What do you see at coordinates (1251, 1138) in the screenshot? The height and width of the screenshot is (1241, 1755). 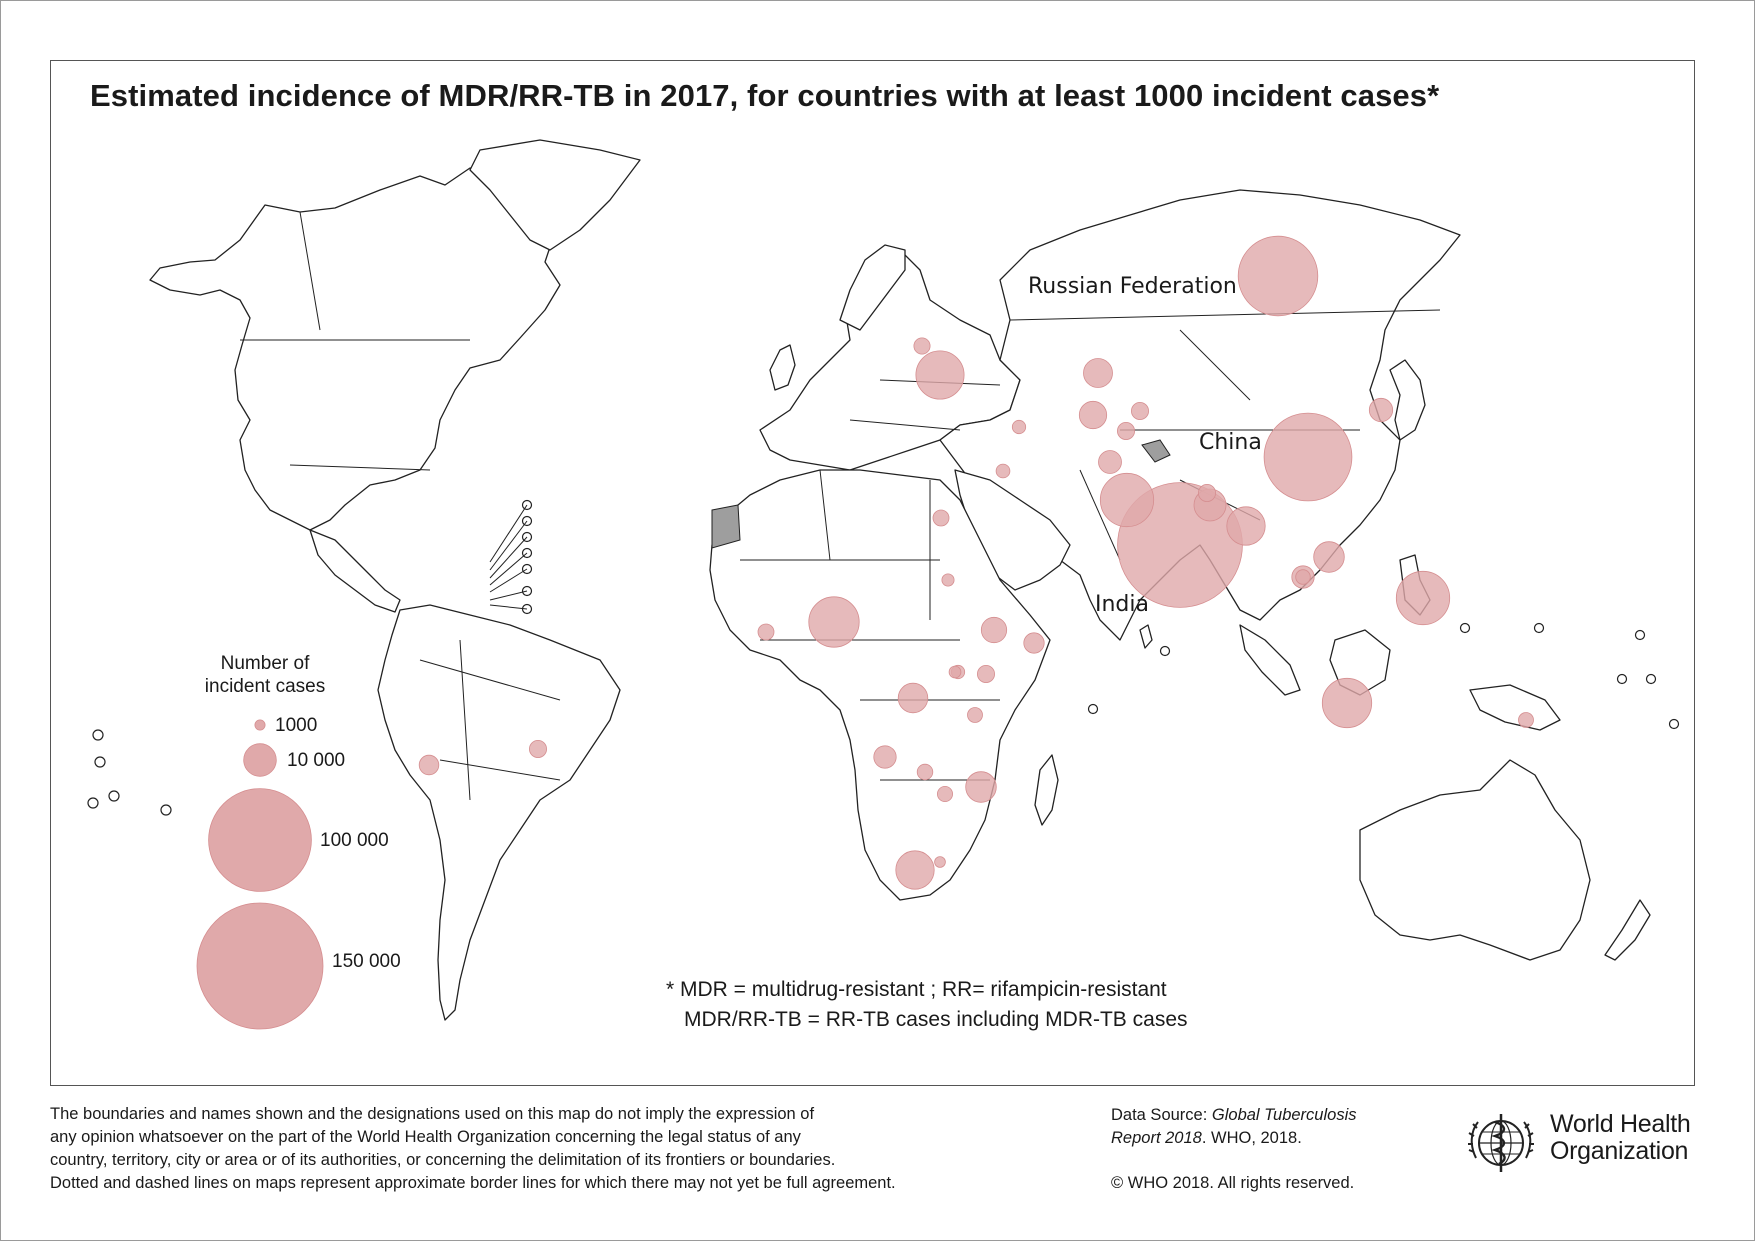 I see `source-suffix: . WHO, 2018.` at bounding box center [1251, 1138].